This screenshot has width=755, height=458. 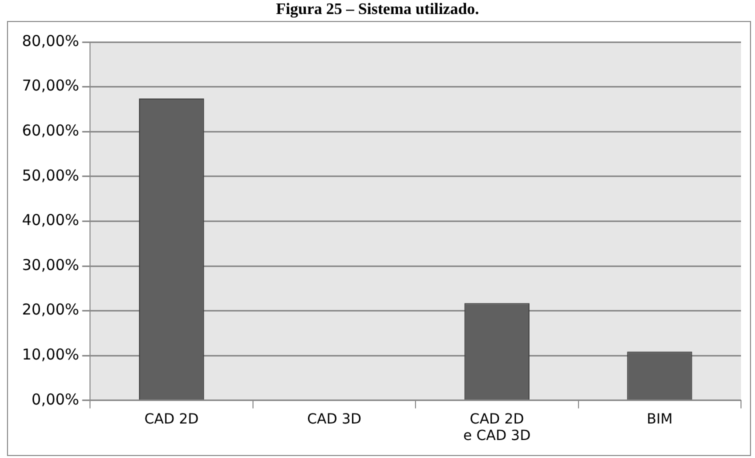 I want to click on y-tick-label: 50,00%, so click(x=51, y=175).